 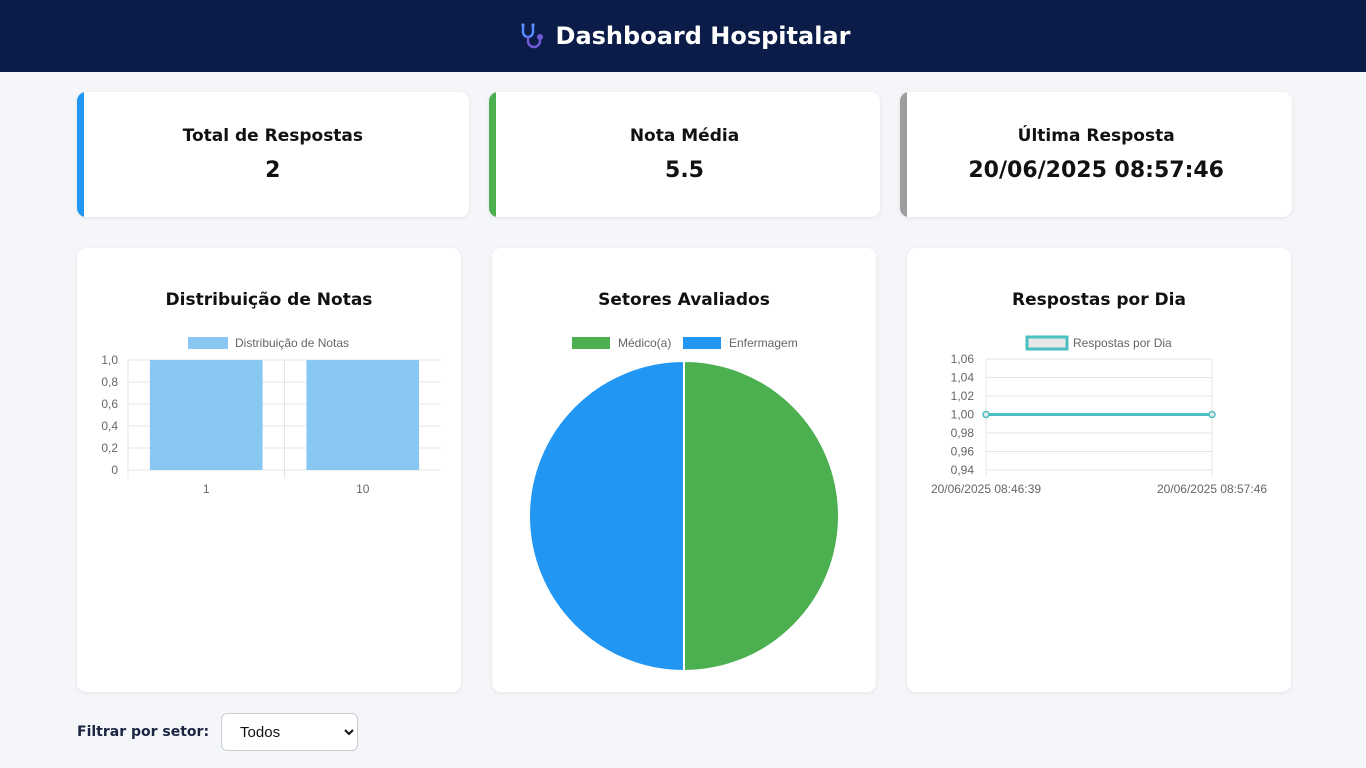 What do you see at coordinates (143, 732) in the screenshot?
I see `filter-label: Filtrar por setor:` at bounding box center [143, 732].